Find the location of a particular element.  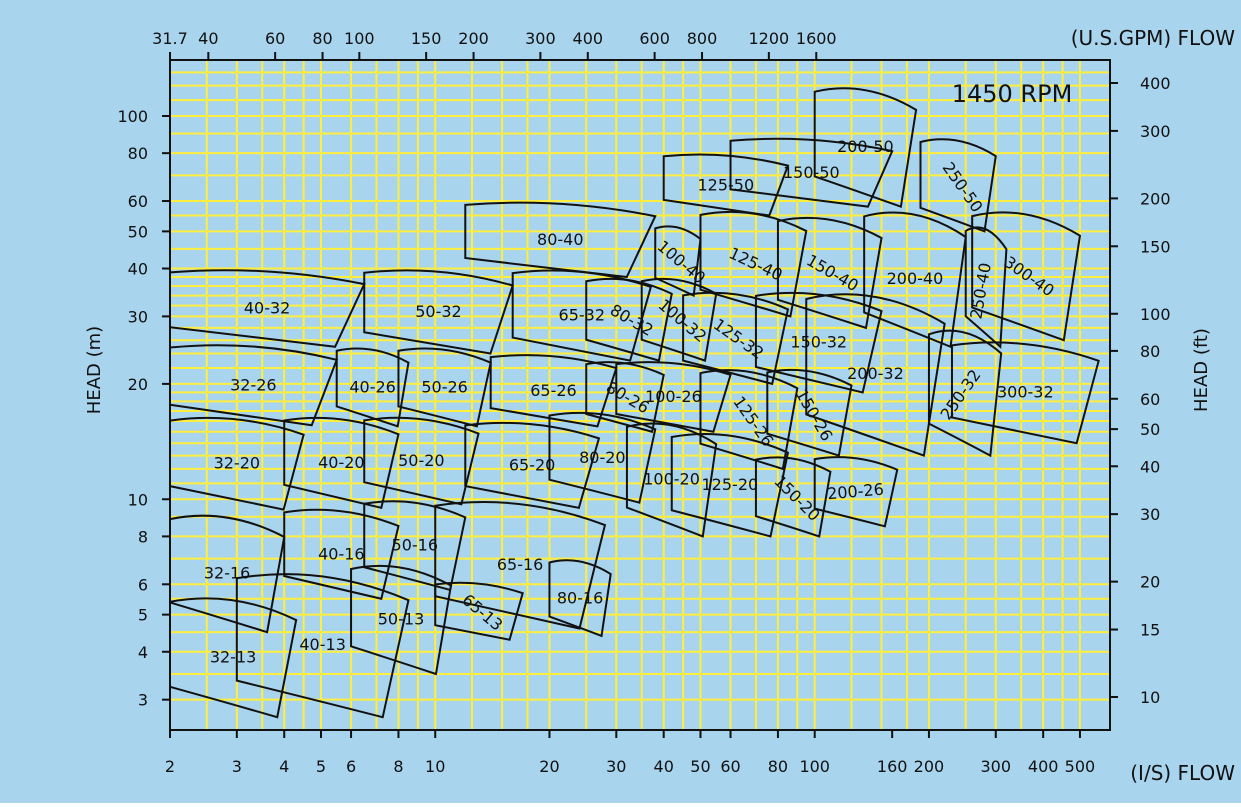

pump-label: 300-32 is located at coordinates (1025, 392).